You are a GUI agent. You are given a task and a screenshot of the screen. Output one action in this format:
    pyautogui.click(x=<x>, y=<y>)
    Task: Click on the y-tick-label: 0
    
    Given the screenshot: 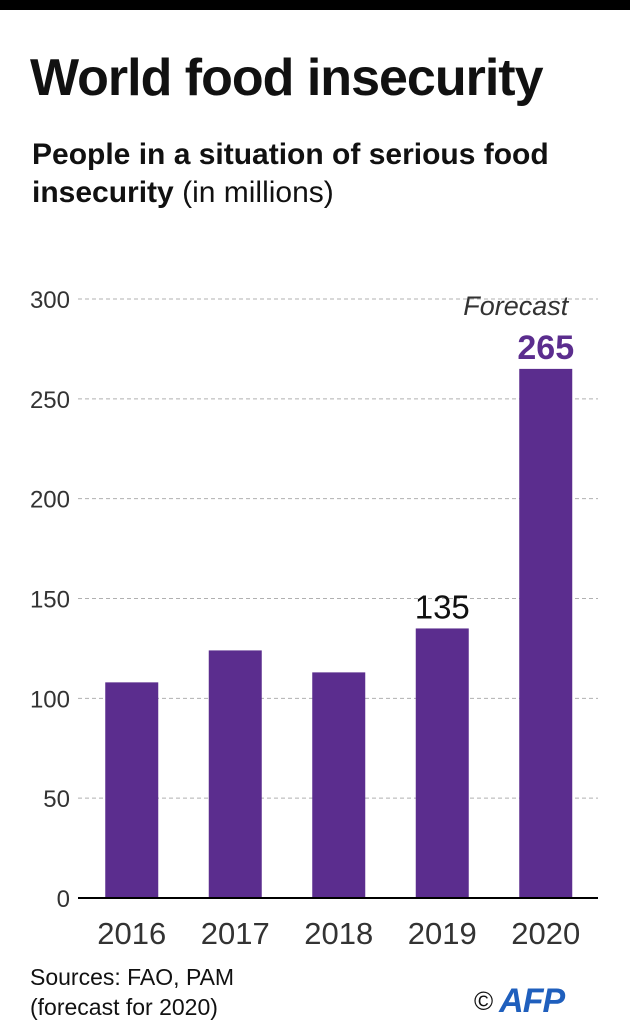 What is the action you would take?
    pyautogui.click(x=63, y=899)
    